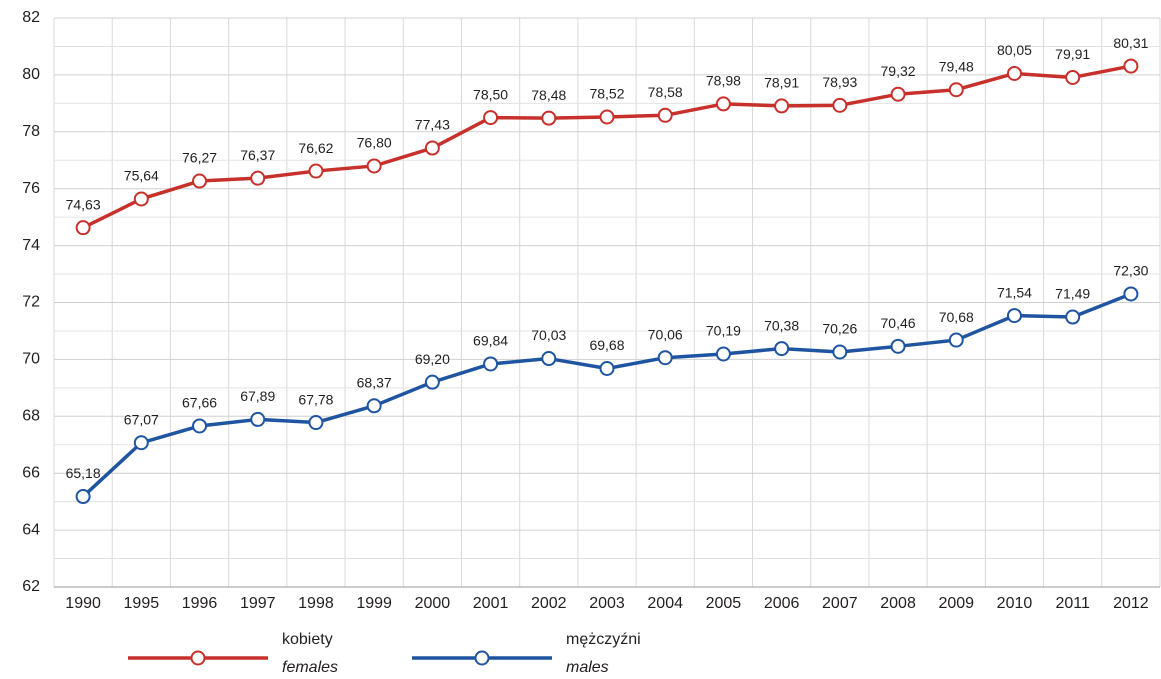 Image resolution: width=1161 pixels, height=679 pixels. What do you see at coordinates (374, 603) in the screenshot?
I see `x-tick-label: 1999` at bounding box center [374, 603].